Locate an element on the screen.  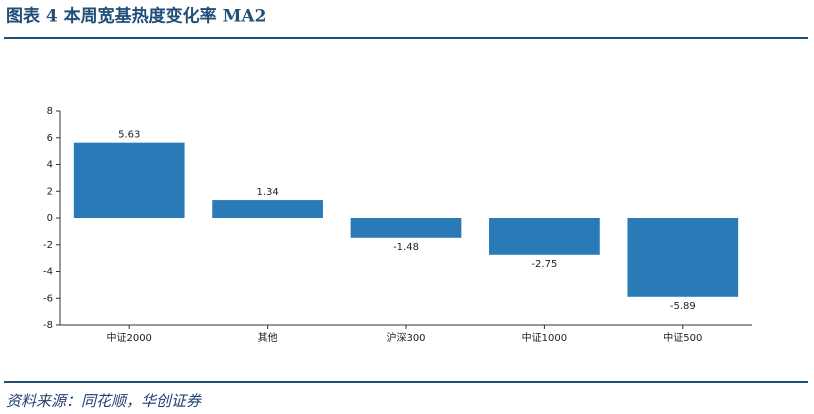
y-tick-label: 8 is located at coordinates (50, 111).